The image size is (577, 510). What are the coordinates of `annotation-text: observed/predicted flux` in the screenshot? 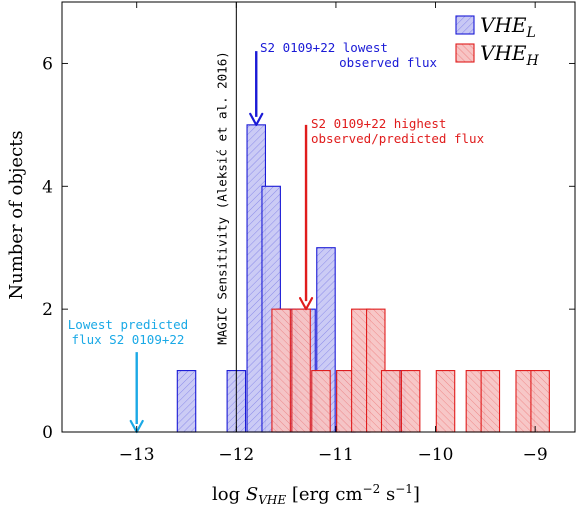 It's located at (398, 138).